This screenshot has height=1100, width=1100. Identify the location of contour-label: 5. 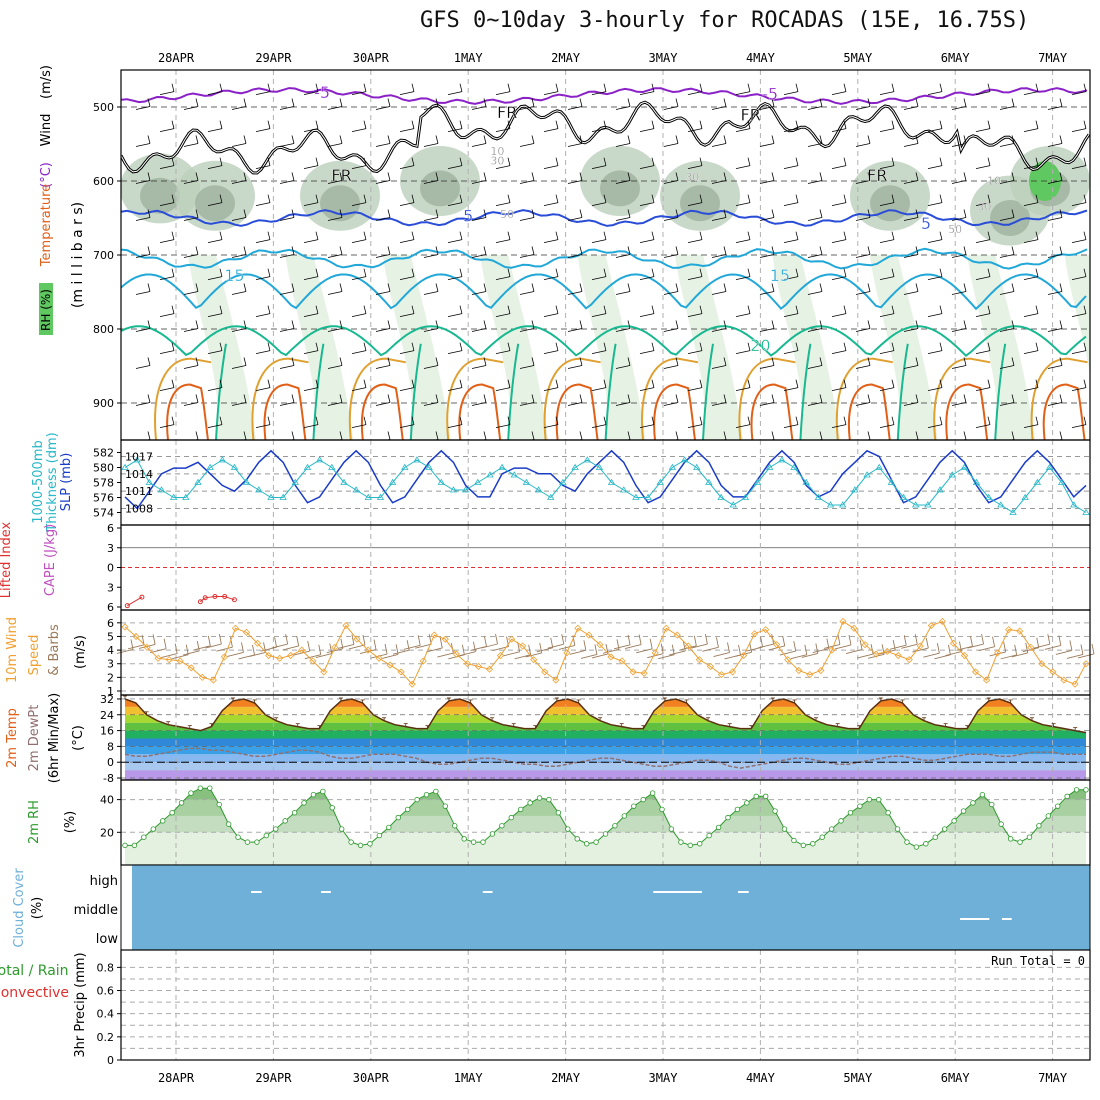
(926, 223).